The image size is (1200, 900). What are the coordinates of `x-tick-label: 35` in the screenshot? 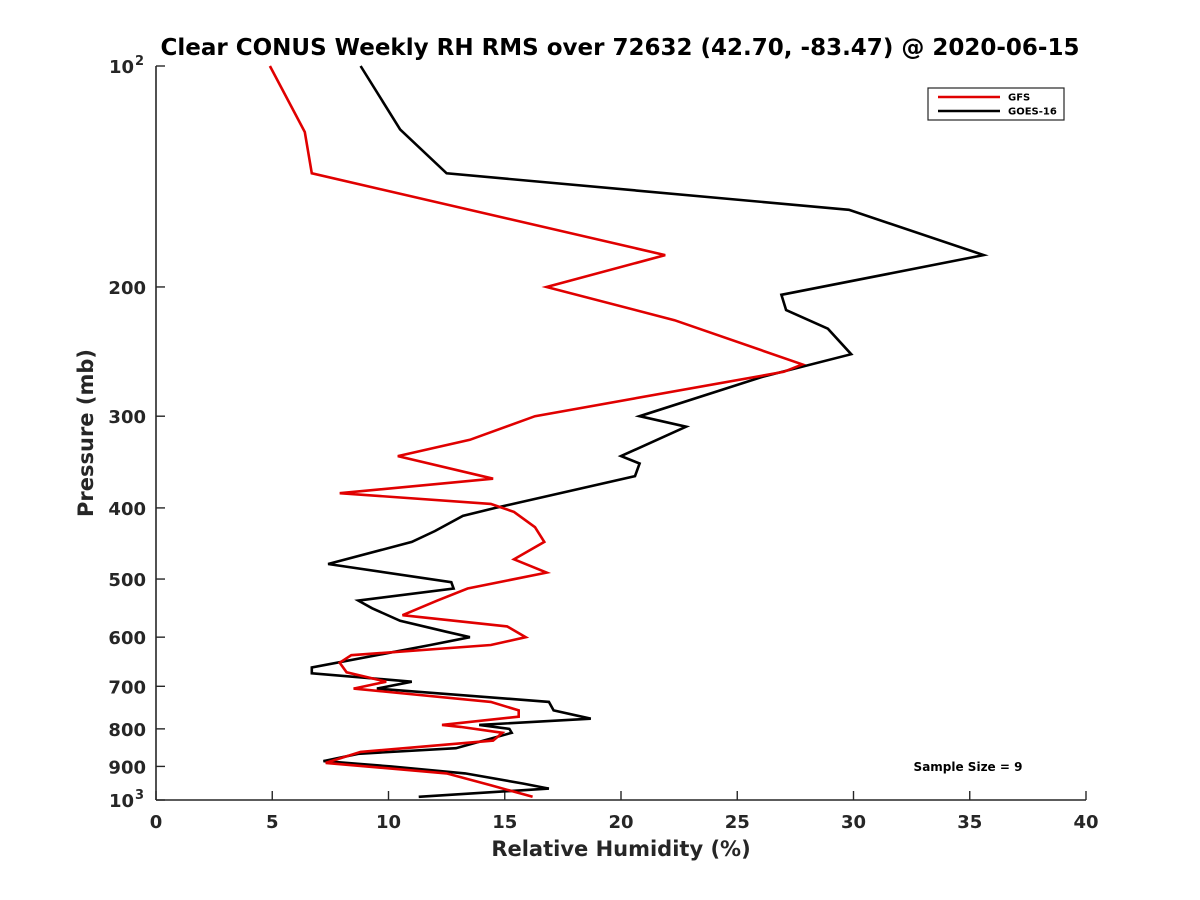 It's located at (969, 822).